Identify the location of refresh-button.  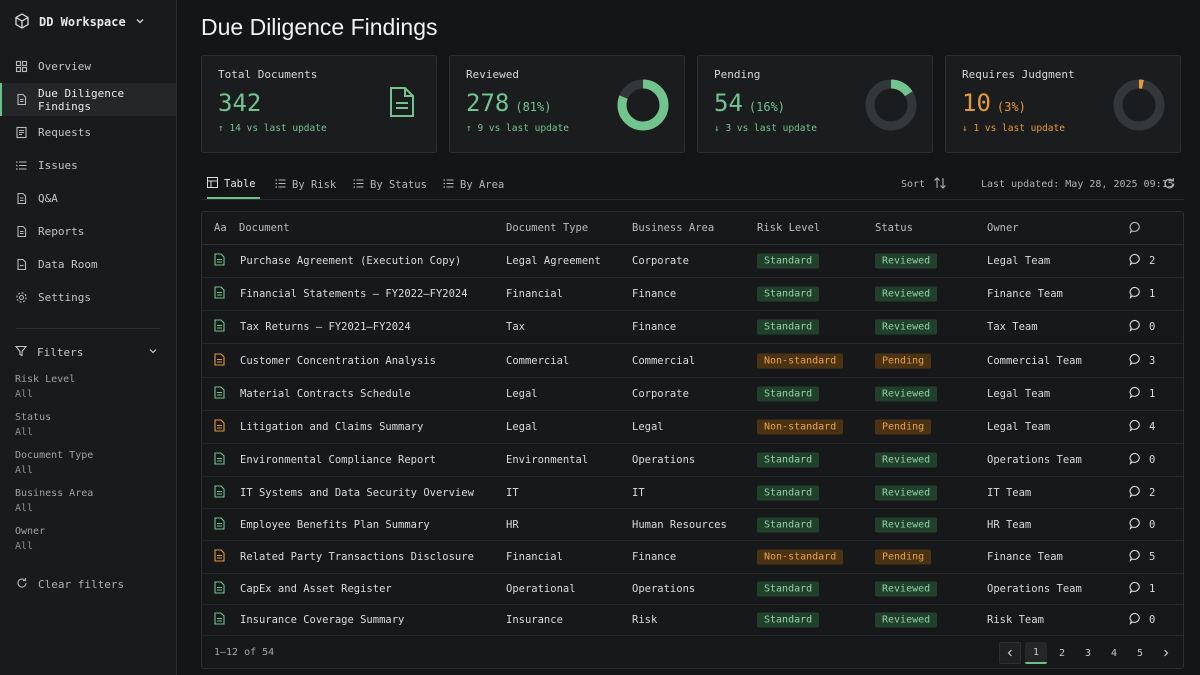
(1169, 185).